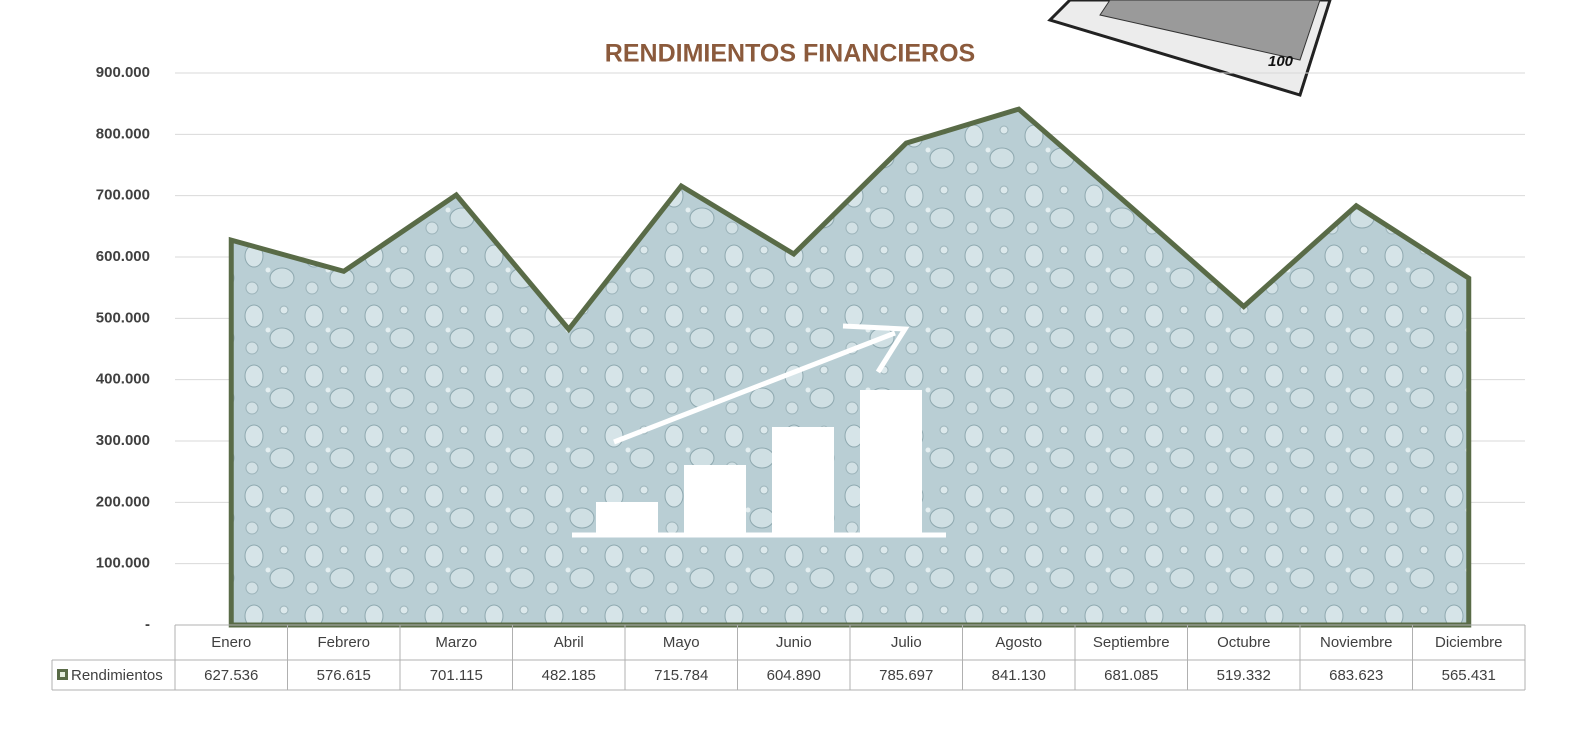 The image size is (1583, 740). I want to click on data-label: 715.784, so click(681, 675).